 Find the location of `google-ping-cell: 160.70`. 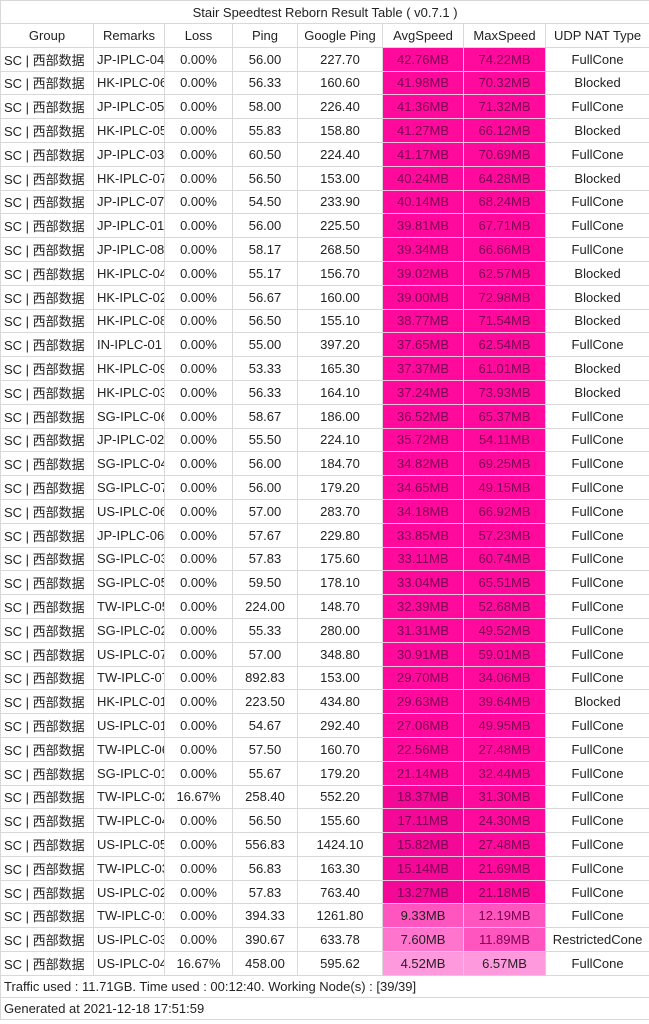

google-ping-cell: 160.70 is located at coordinates (340, 749).